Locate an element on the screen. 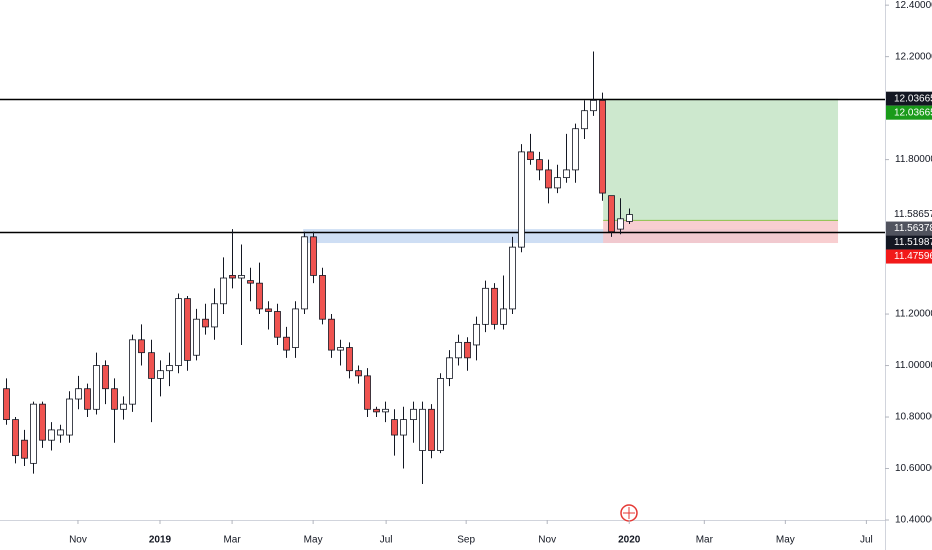 Image resolution: width=932 pixels, height=550 pixels. y-tick-label: 11.80000 is located at coordinates (913, 159).